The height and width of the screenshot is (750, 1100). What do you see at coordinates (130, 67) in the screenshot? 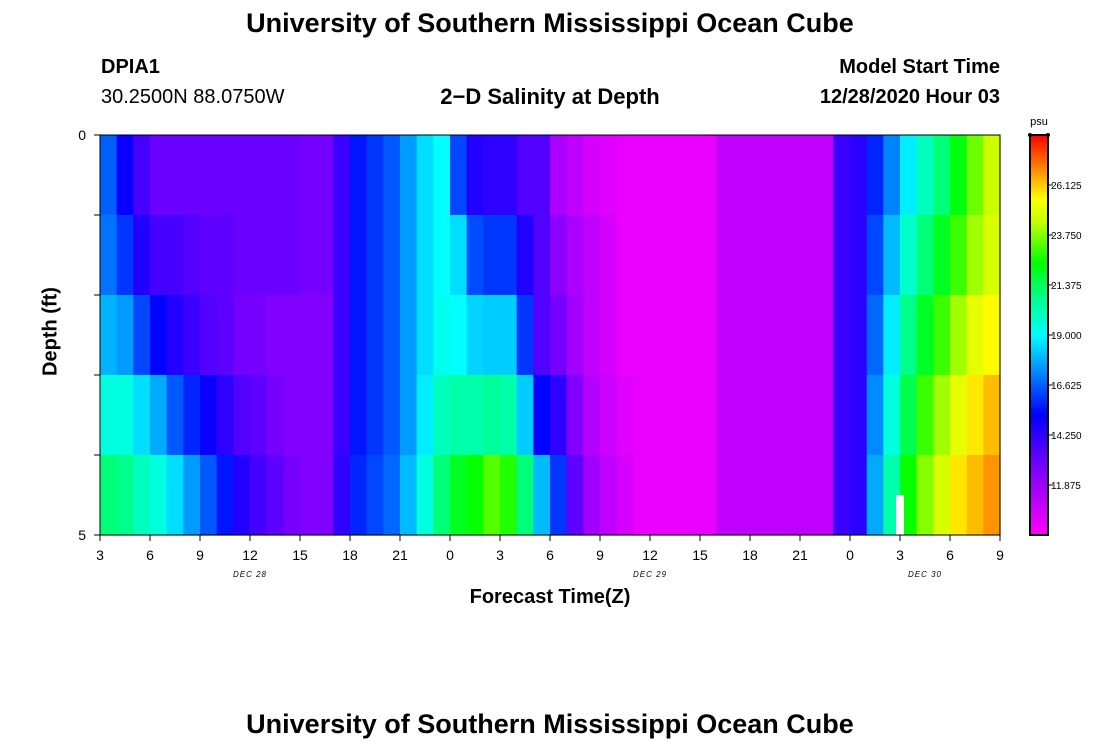
I see `station-id: DPIA1` at bounding box center [130, 67].